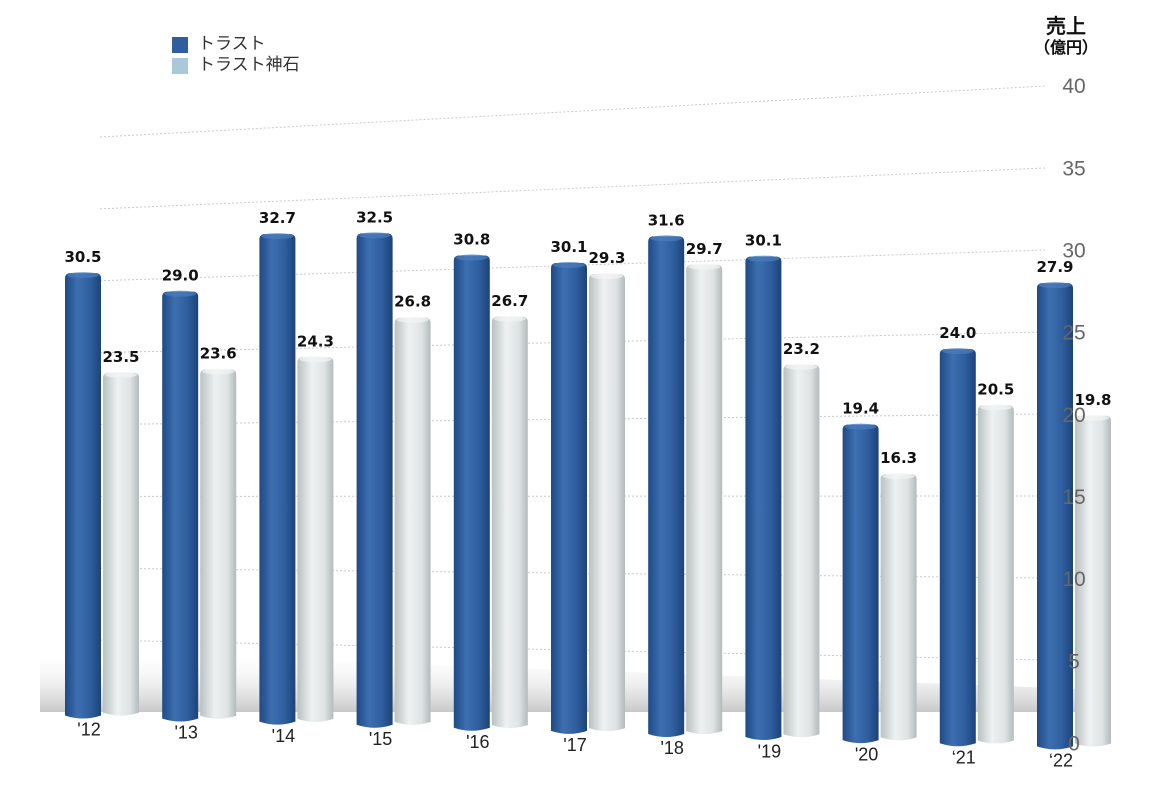 The height and width of the screenshot is (795, 1160). Describe the element at coordinates (964, 757) in the screenshot. I see `x-tick-label: ‘21` at that location.